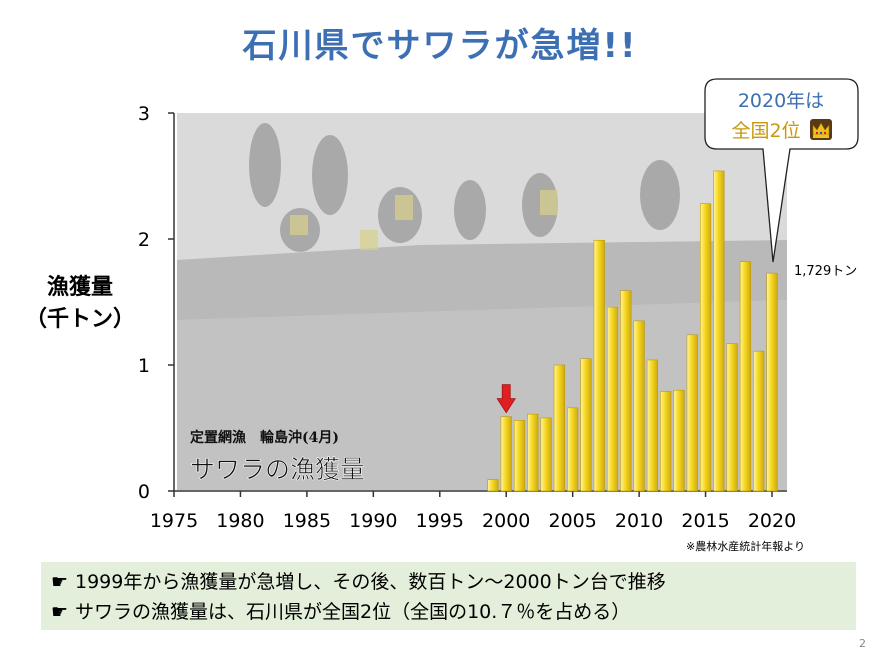 Image resolution: width=880 pixels, height=660 pixels. I want to click on callout-2020: 2020年は 全国2位, so click(781, 170).